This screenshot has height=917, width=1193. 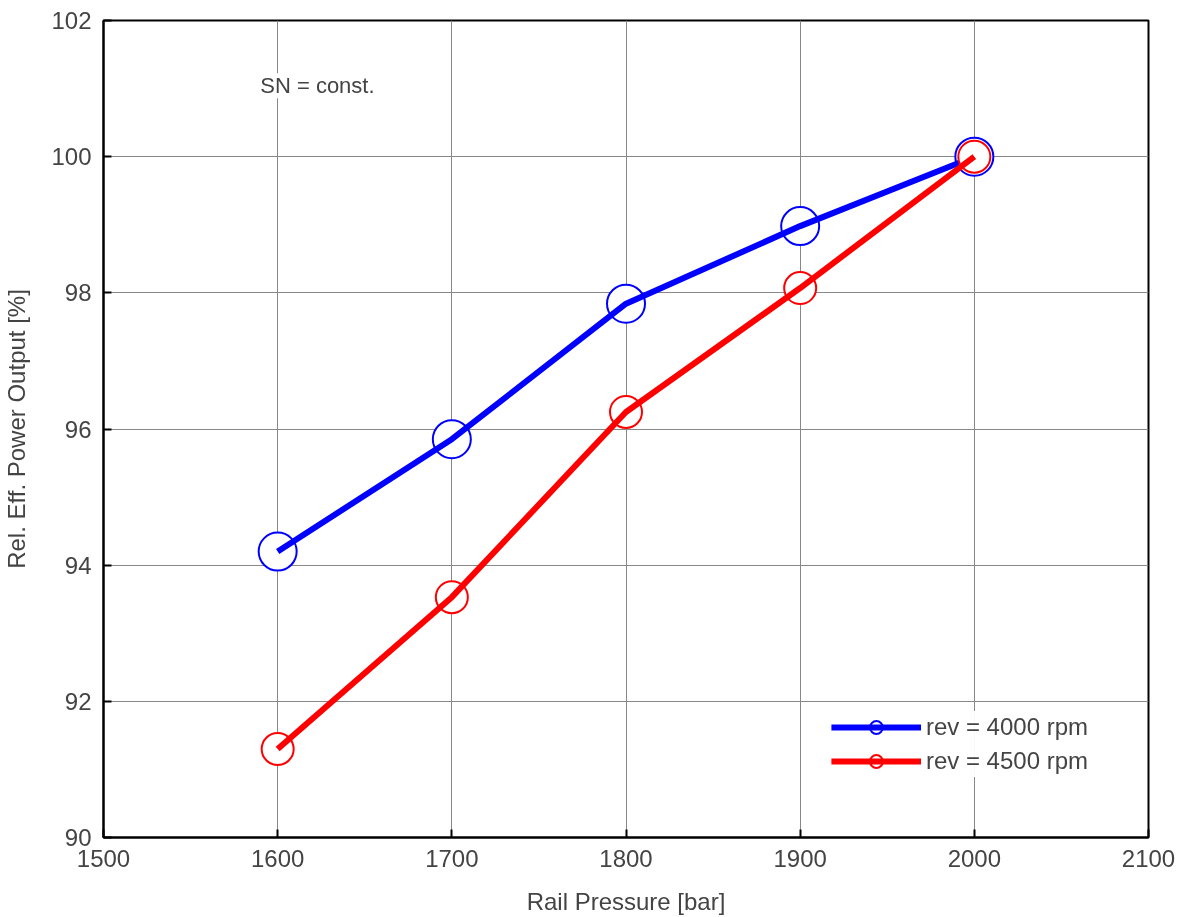 I want to click on y-axis-title: Rel. Eff. Power Output [%], so click(x=17, y=429).